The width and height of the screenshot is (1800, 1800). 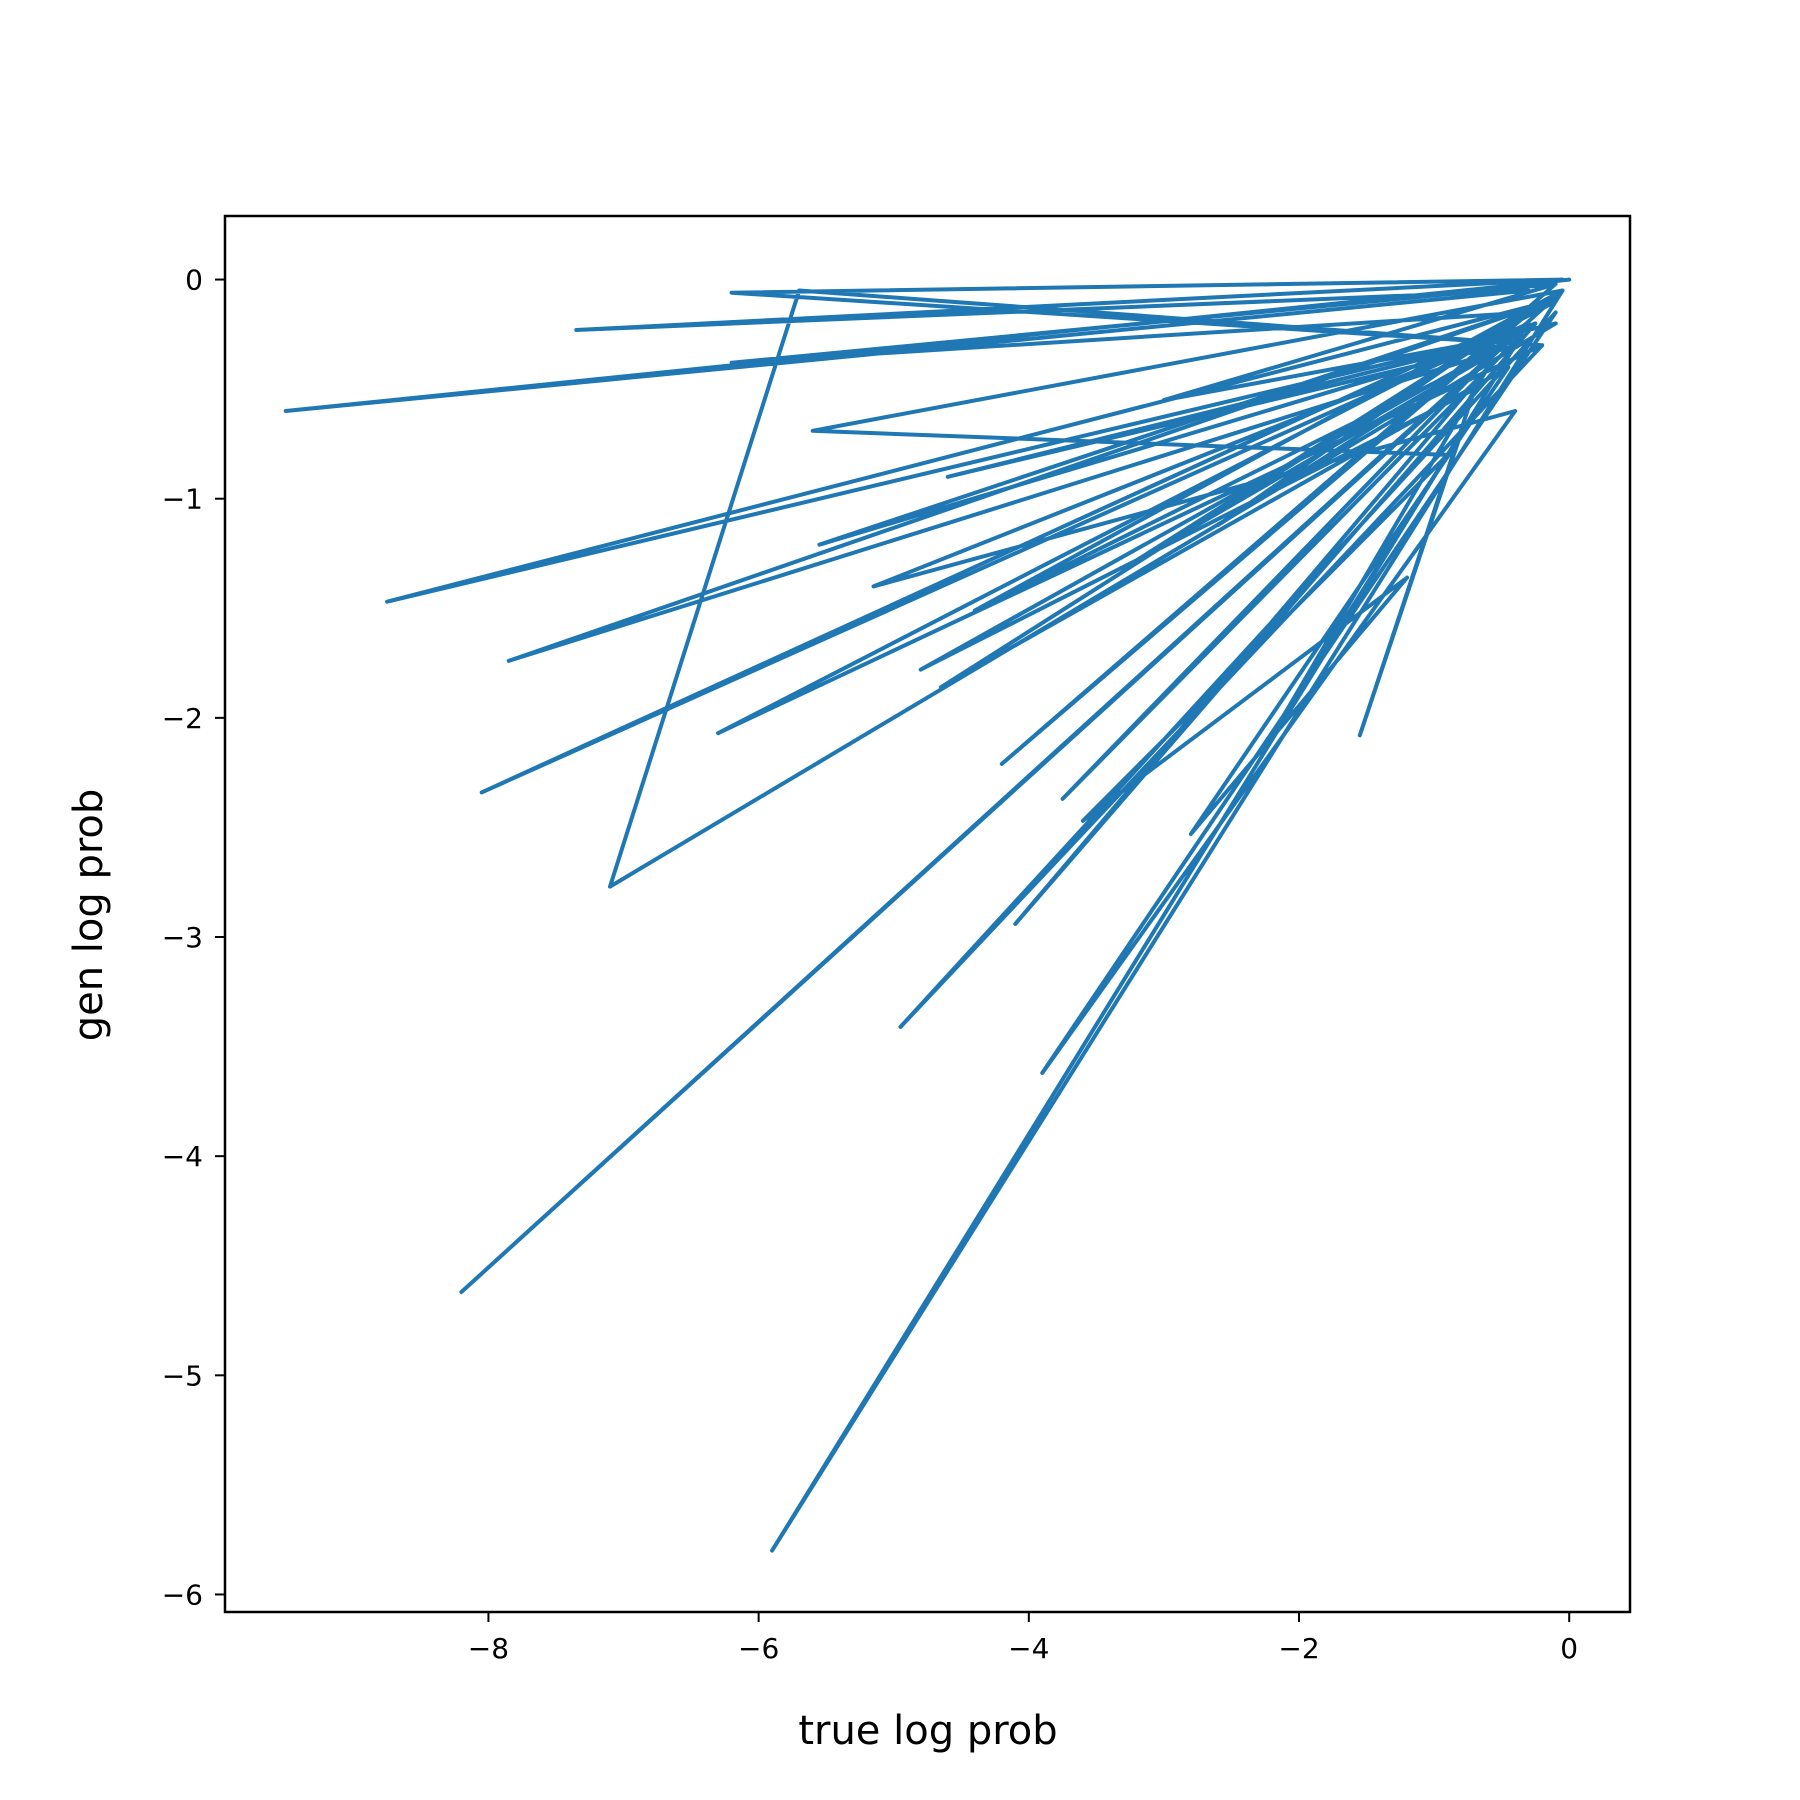 I want to click on y-axis-label: gen log prob, so click(x=89, y=915).